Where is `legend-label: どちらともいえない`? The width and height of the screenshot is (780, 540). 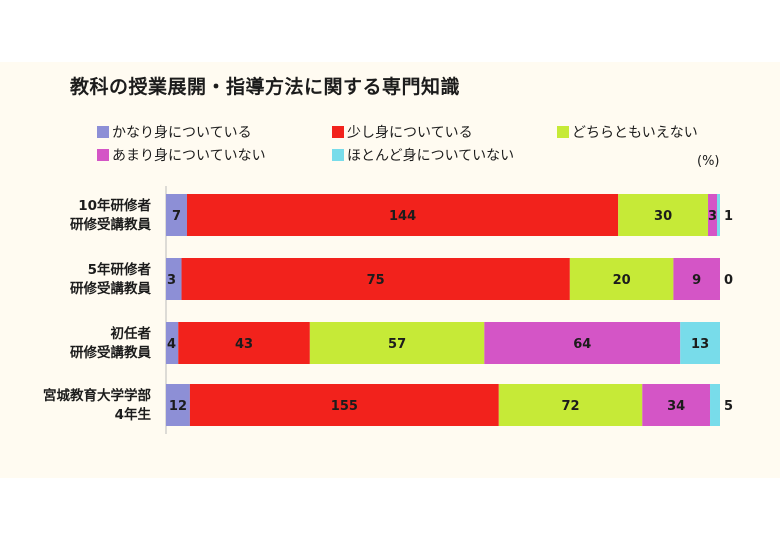 legend-label: どちらともいえない is located at coordinates (635, 133).